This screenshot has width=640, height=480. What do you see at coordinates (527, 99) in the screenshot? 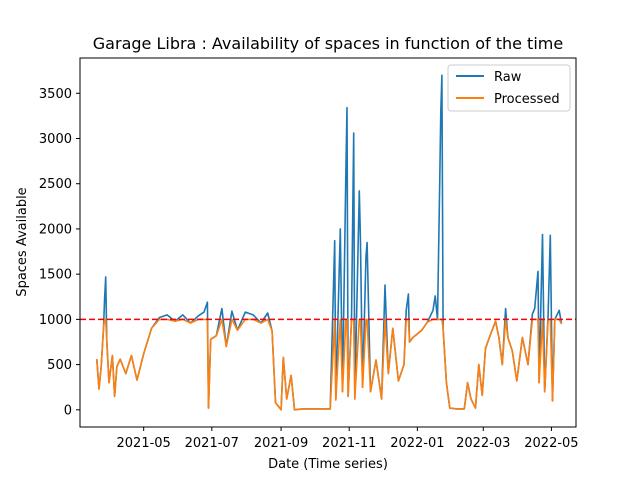
I see `legend-label-processed: Processed` at bounding box center [527, 99].